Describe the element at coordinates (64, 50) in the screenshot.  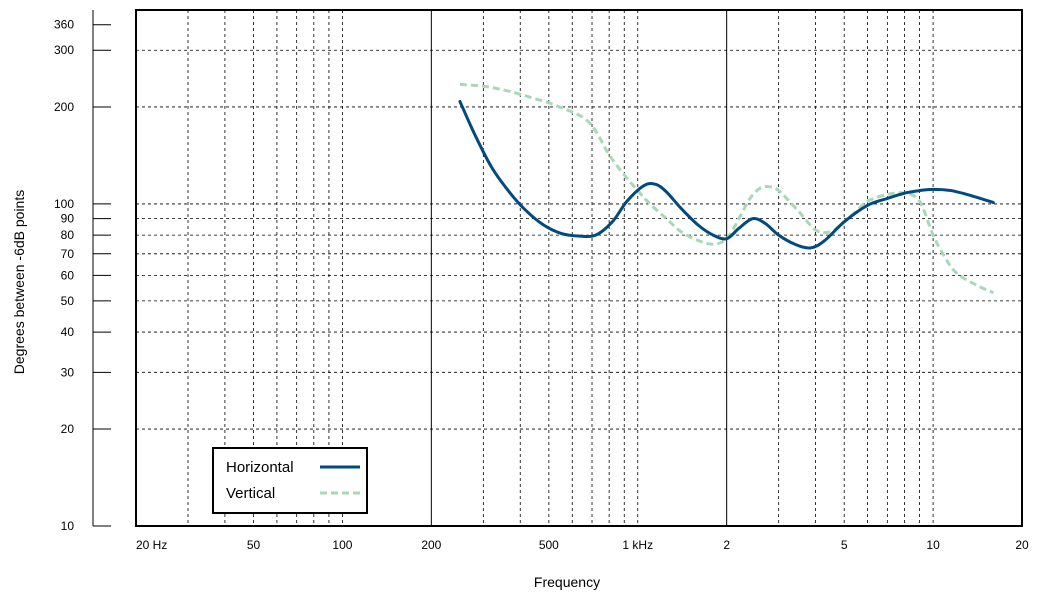
I see `y-tick-label: 300` at that location.